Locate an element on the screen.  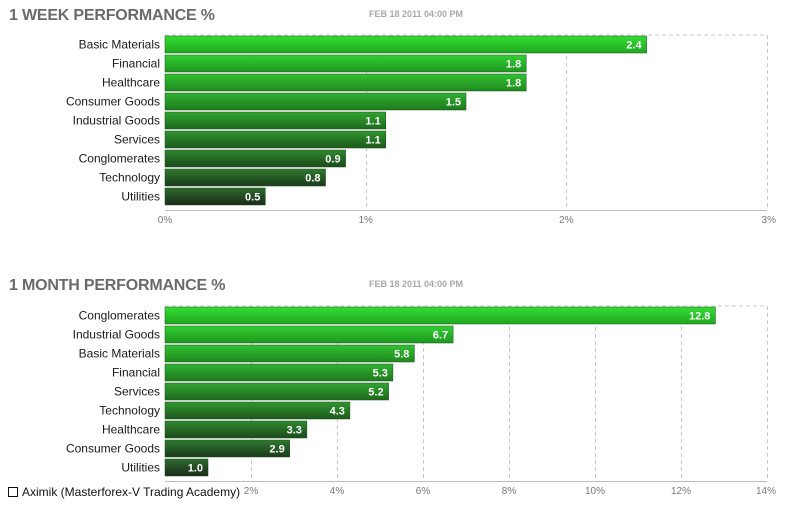
chart-title: 1 MONTH PERFORMANCE % is located at coordinates (117, 285).